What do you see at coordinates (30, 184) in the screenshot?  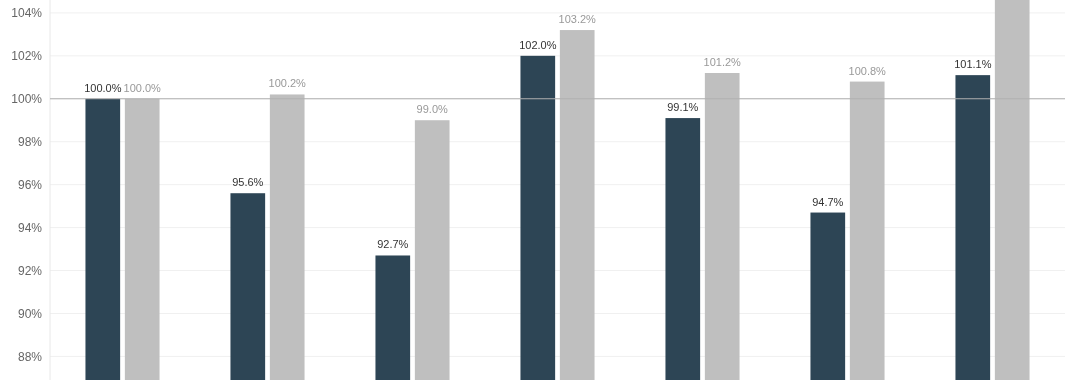 I see `y-tick-label: 96%` at bounding box center [30, 184].